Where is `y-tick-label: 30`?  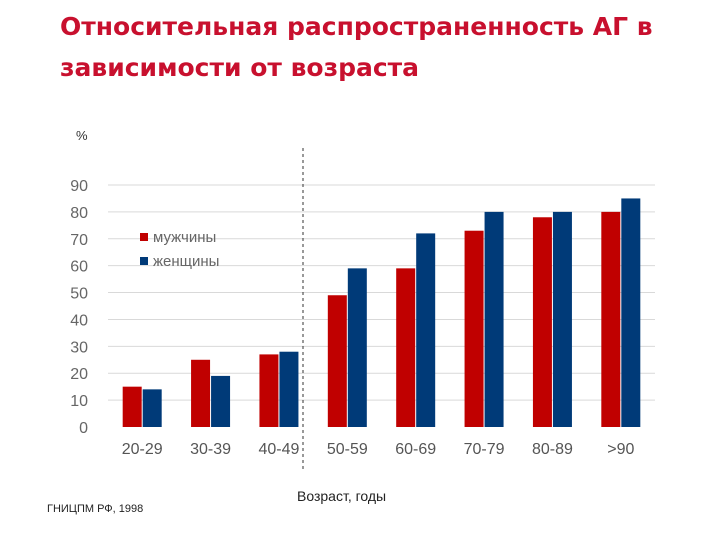 y-tick-label: 30 is located at coordinates (79, 347).